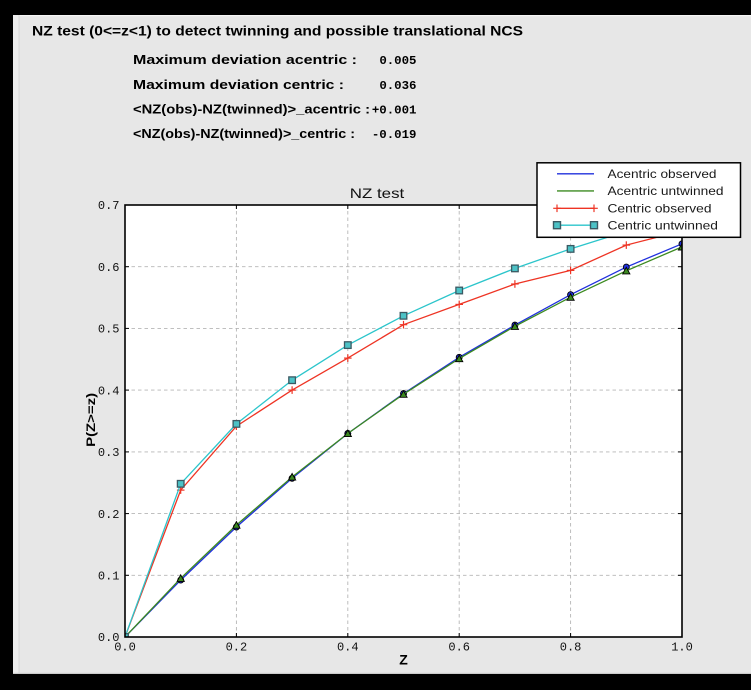  I want to click on svg-text: Maximum deviation acentric :, so click(245, 59).